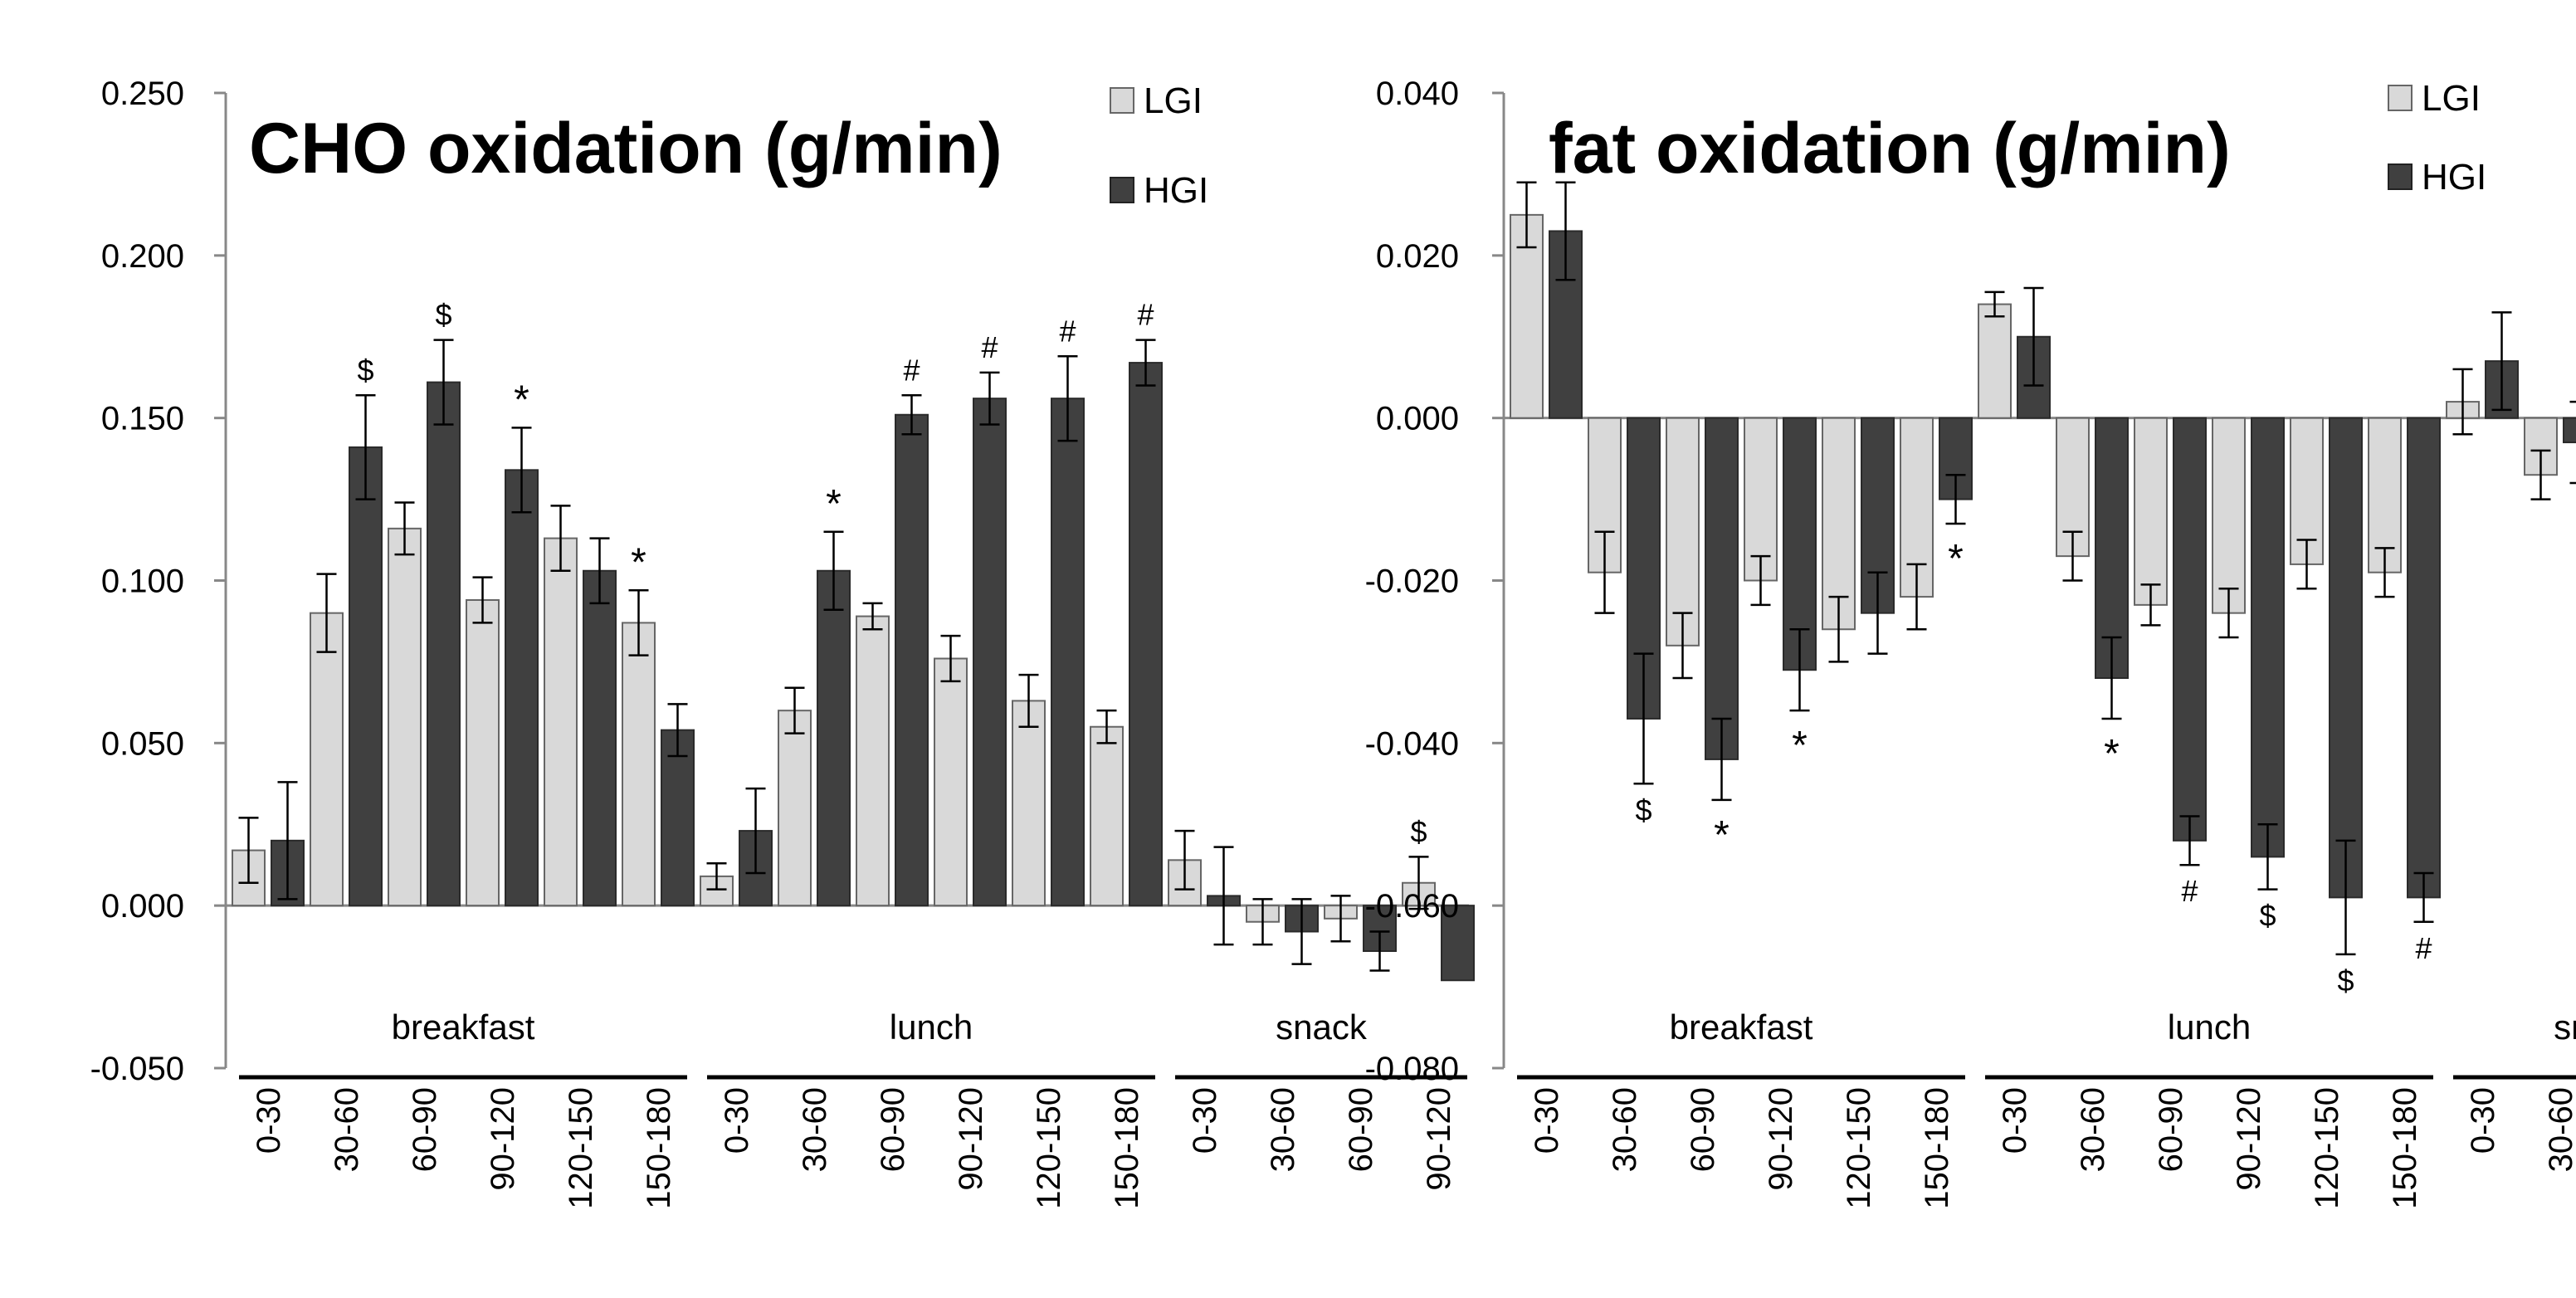 This screenshot has width=2576, height=1298. I want to click on y-tick-label: -0.080, so click(1412, 1069).